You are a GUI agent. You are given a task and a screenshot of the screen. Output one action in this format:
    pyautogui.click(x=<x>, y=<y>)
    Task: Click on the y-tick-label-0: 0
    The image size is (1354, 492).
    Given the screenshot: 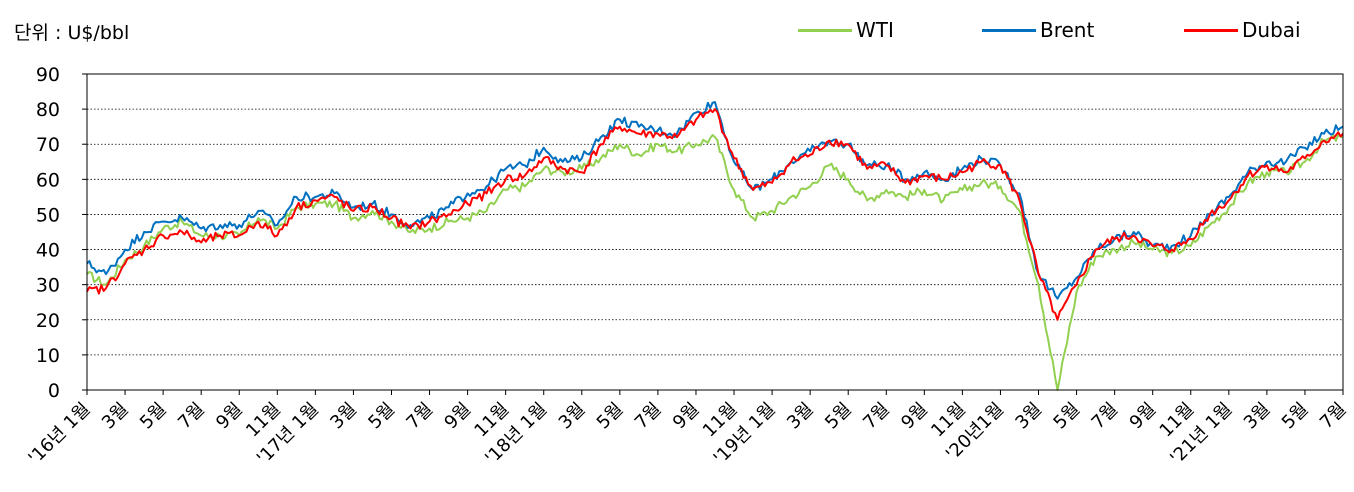 What is the action you would take?
    pyautogui.click(x=54, y=391)
    